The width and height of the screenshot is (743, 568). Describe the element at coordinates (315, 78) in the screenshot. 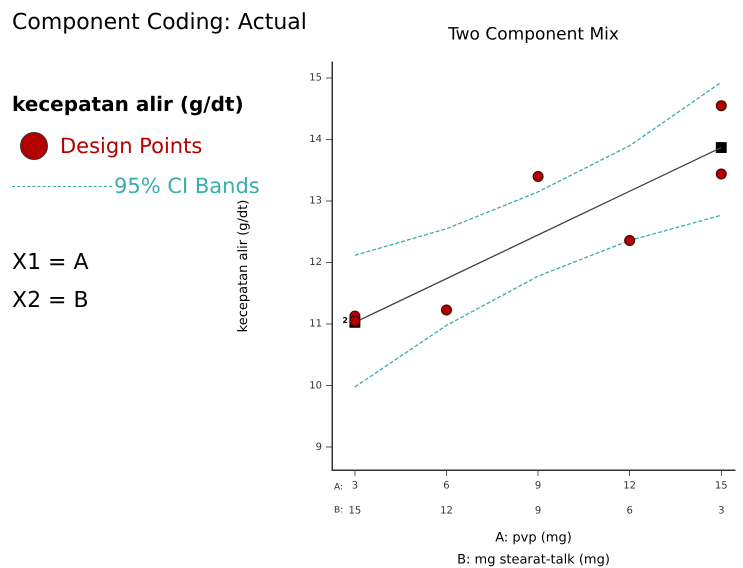

I see `y-tick-label: 15` at that location.